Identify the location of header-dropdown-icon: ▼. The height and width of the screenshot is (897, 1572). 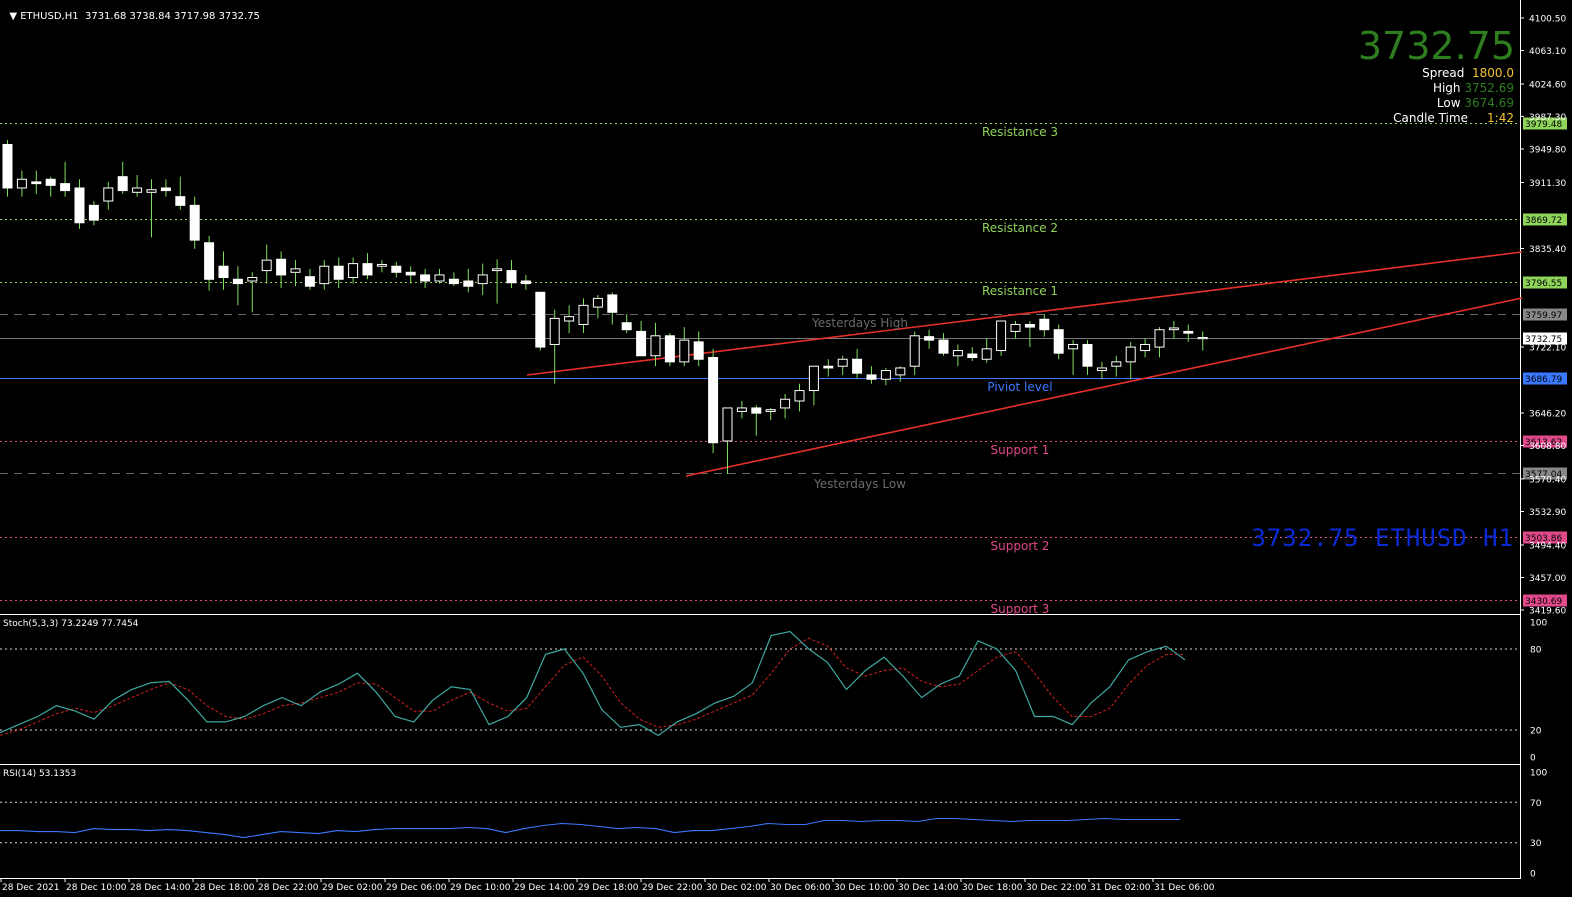
(15, 16).